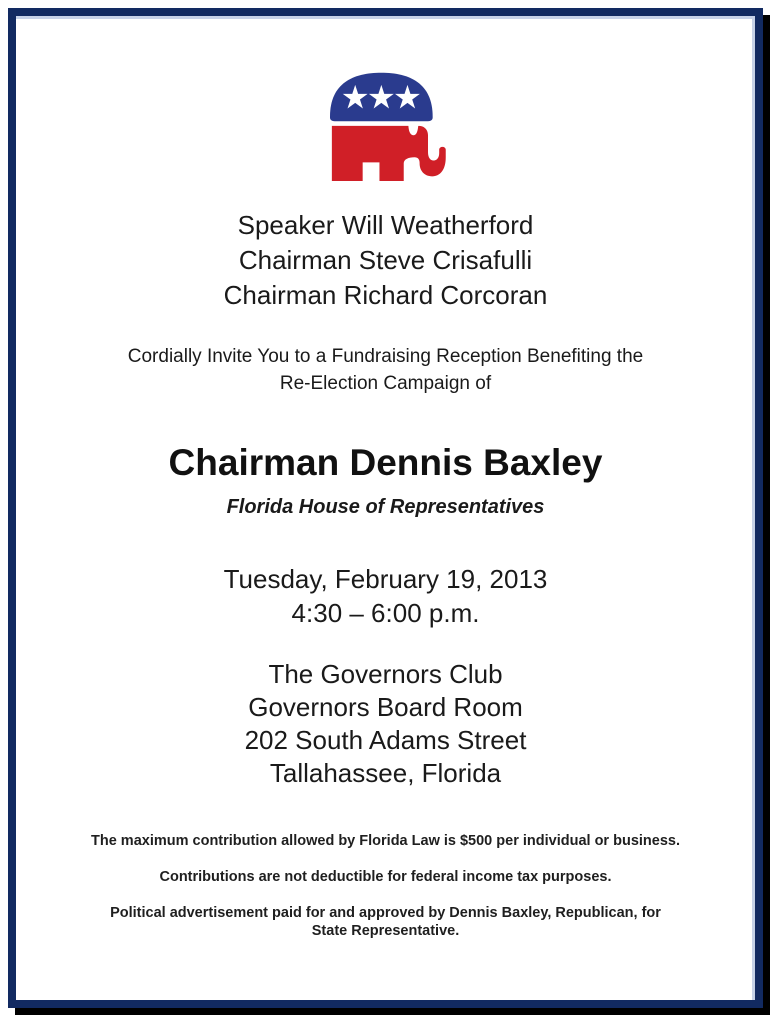 This screenshot has width=778, height=1024. Describe the element at coordinates (385, 295) in the screenshot. I see `host-name-3: Chairman Richard Corcoran` at that location.